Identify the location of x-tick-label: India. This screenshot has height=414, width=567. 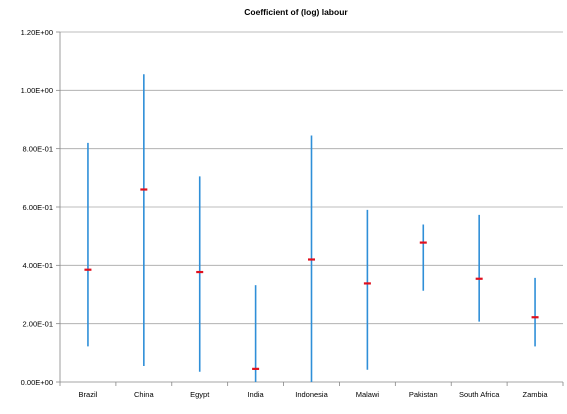
(255, 394).